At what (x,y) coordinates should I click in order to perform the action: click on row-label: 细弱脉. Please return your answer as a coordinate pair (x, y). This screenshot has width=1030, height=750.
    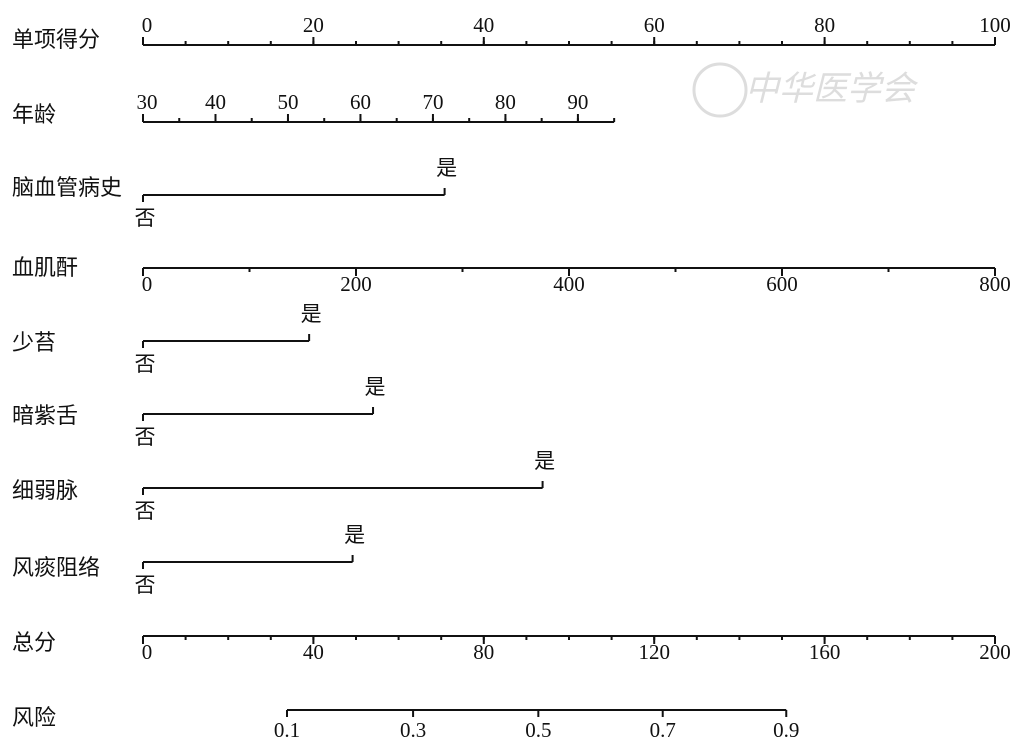
    Looking at the image, I should click on (45, 490).